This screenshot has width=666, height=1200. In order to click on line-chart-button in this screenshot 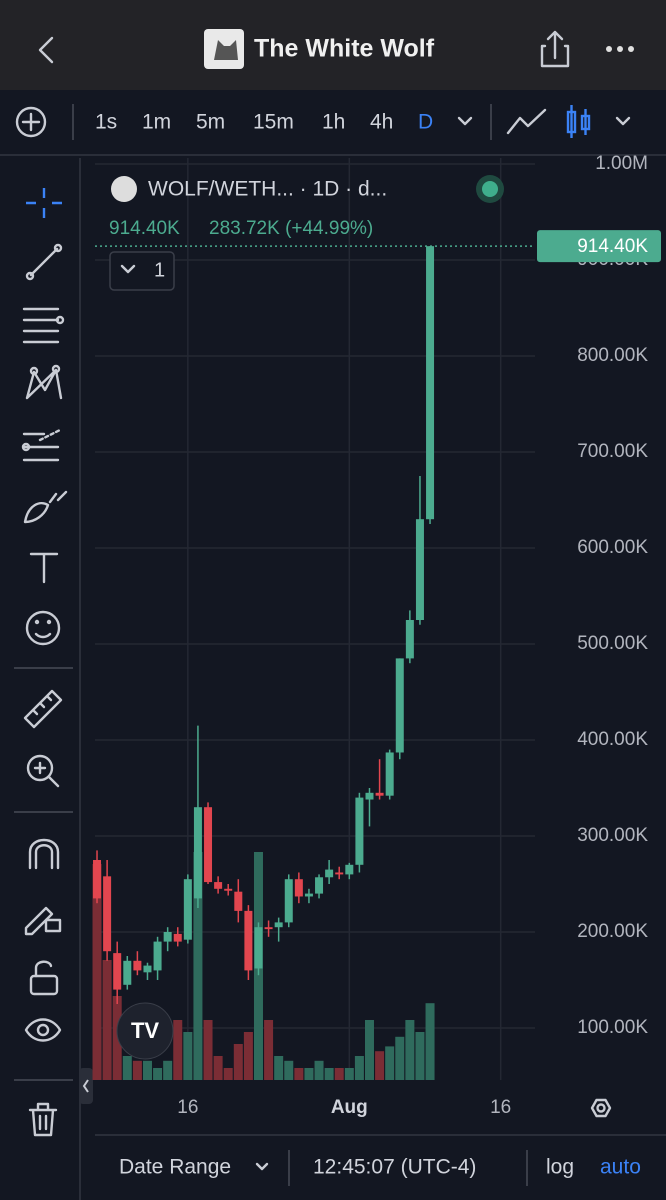, I will do `click(526, 121)`.